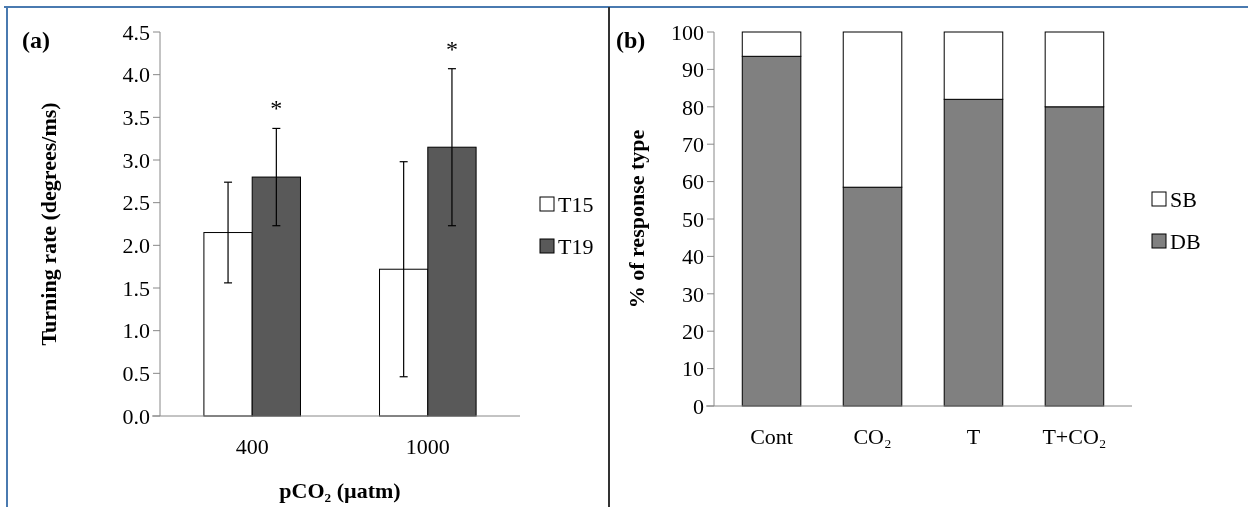  What do you see at coordinates (36, 40) in the screenshot?
I see `chart-title: (a)` at bounding box center [36, 40].